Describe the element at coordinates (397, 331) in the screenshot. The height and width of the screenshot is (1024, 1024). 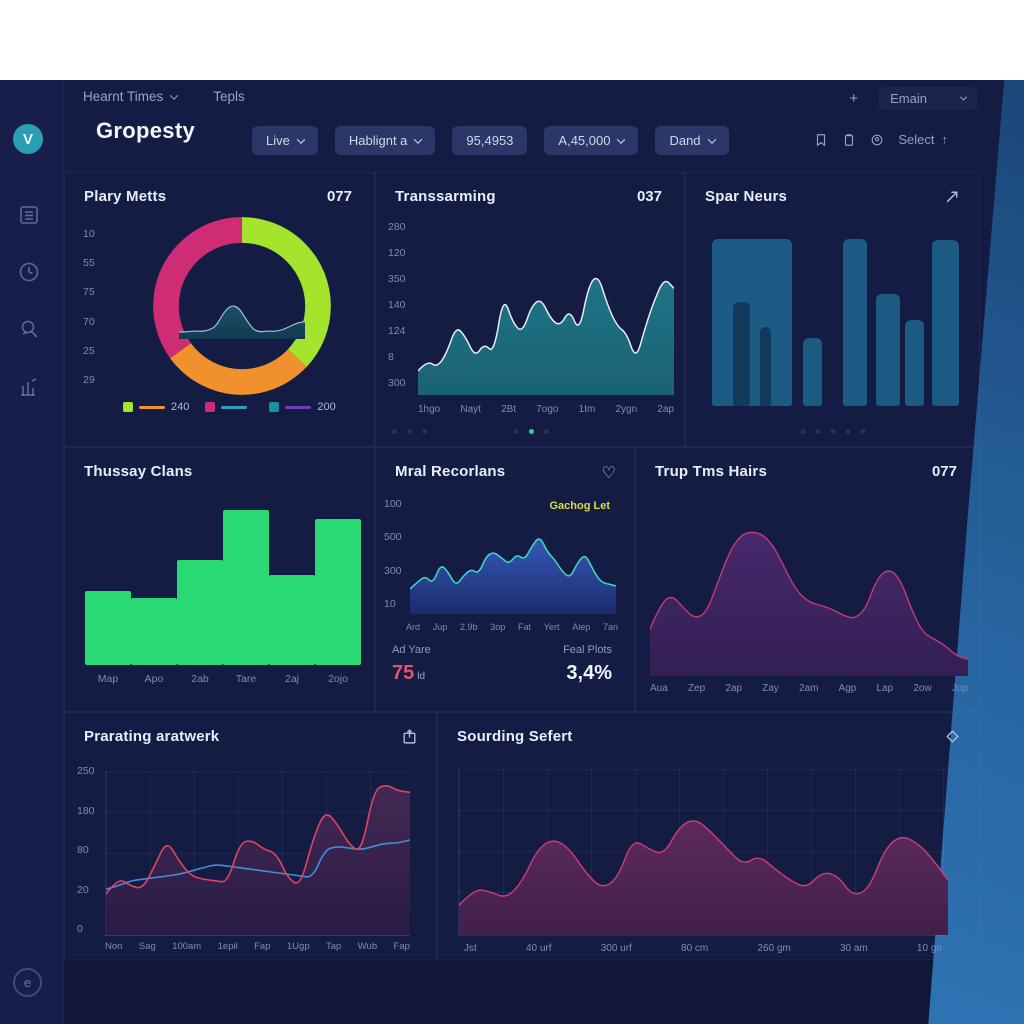
I see `axis-label: 124` at that location.